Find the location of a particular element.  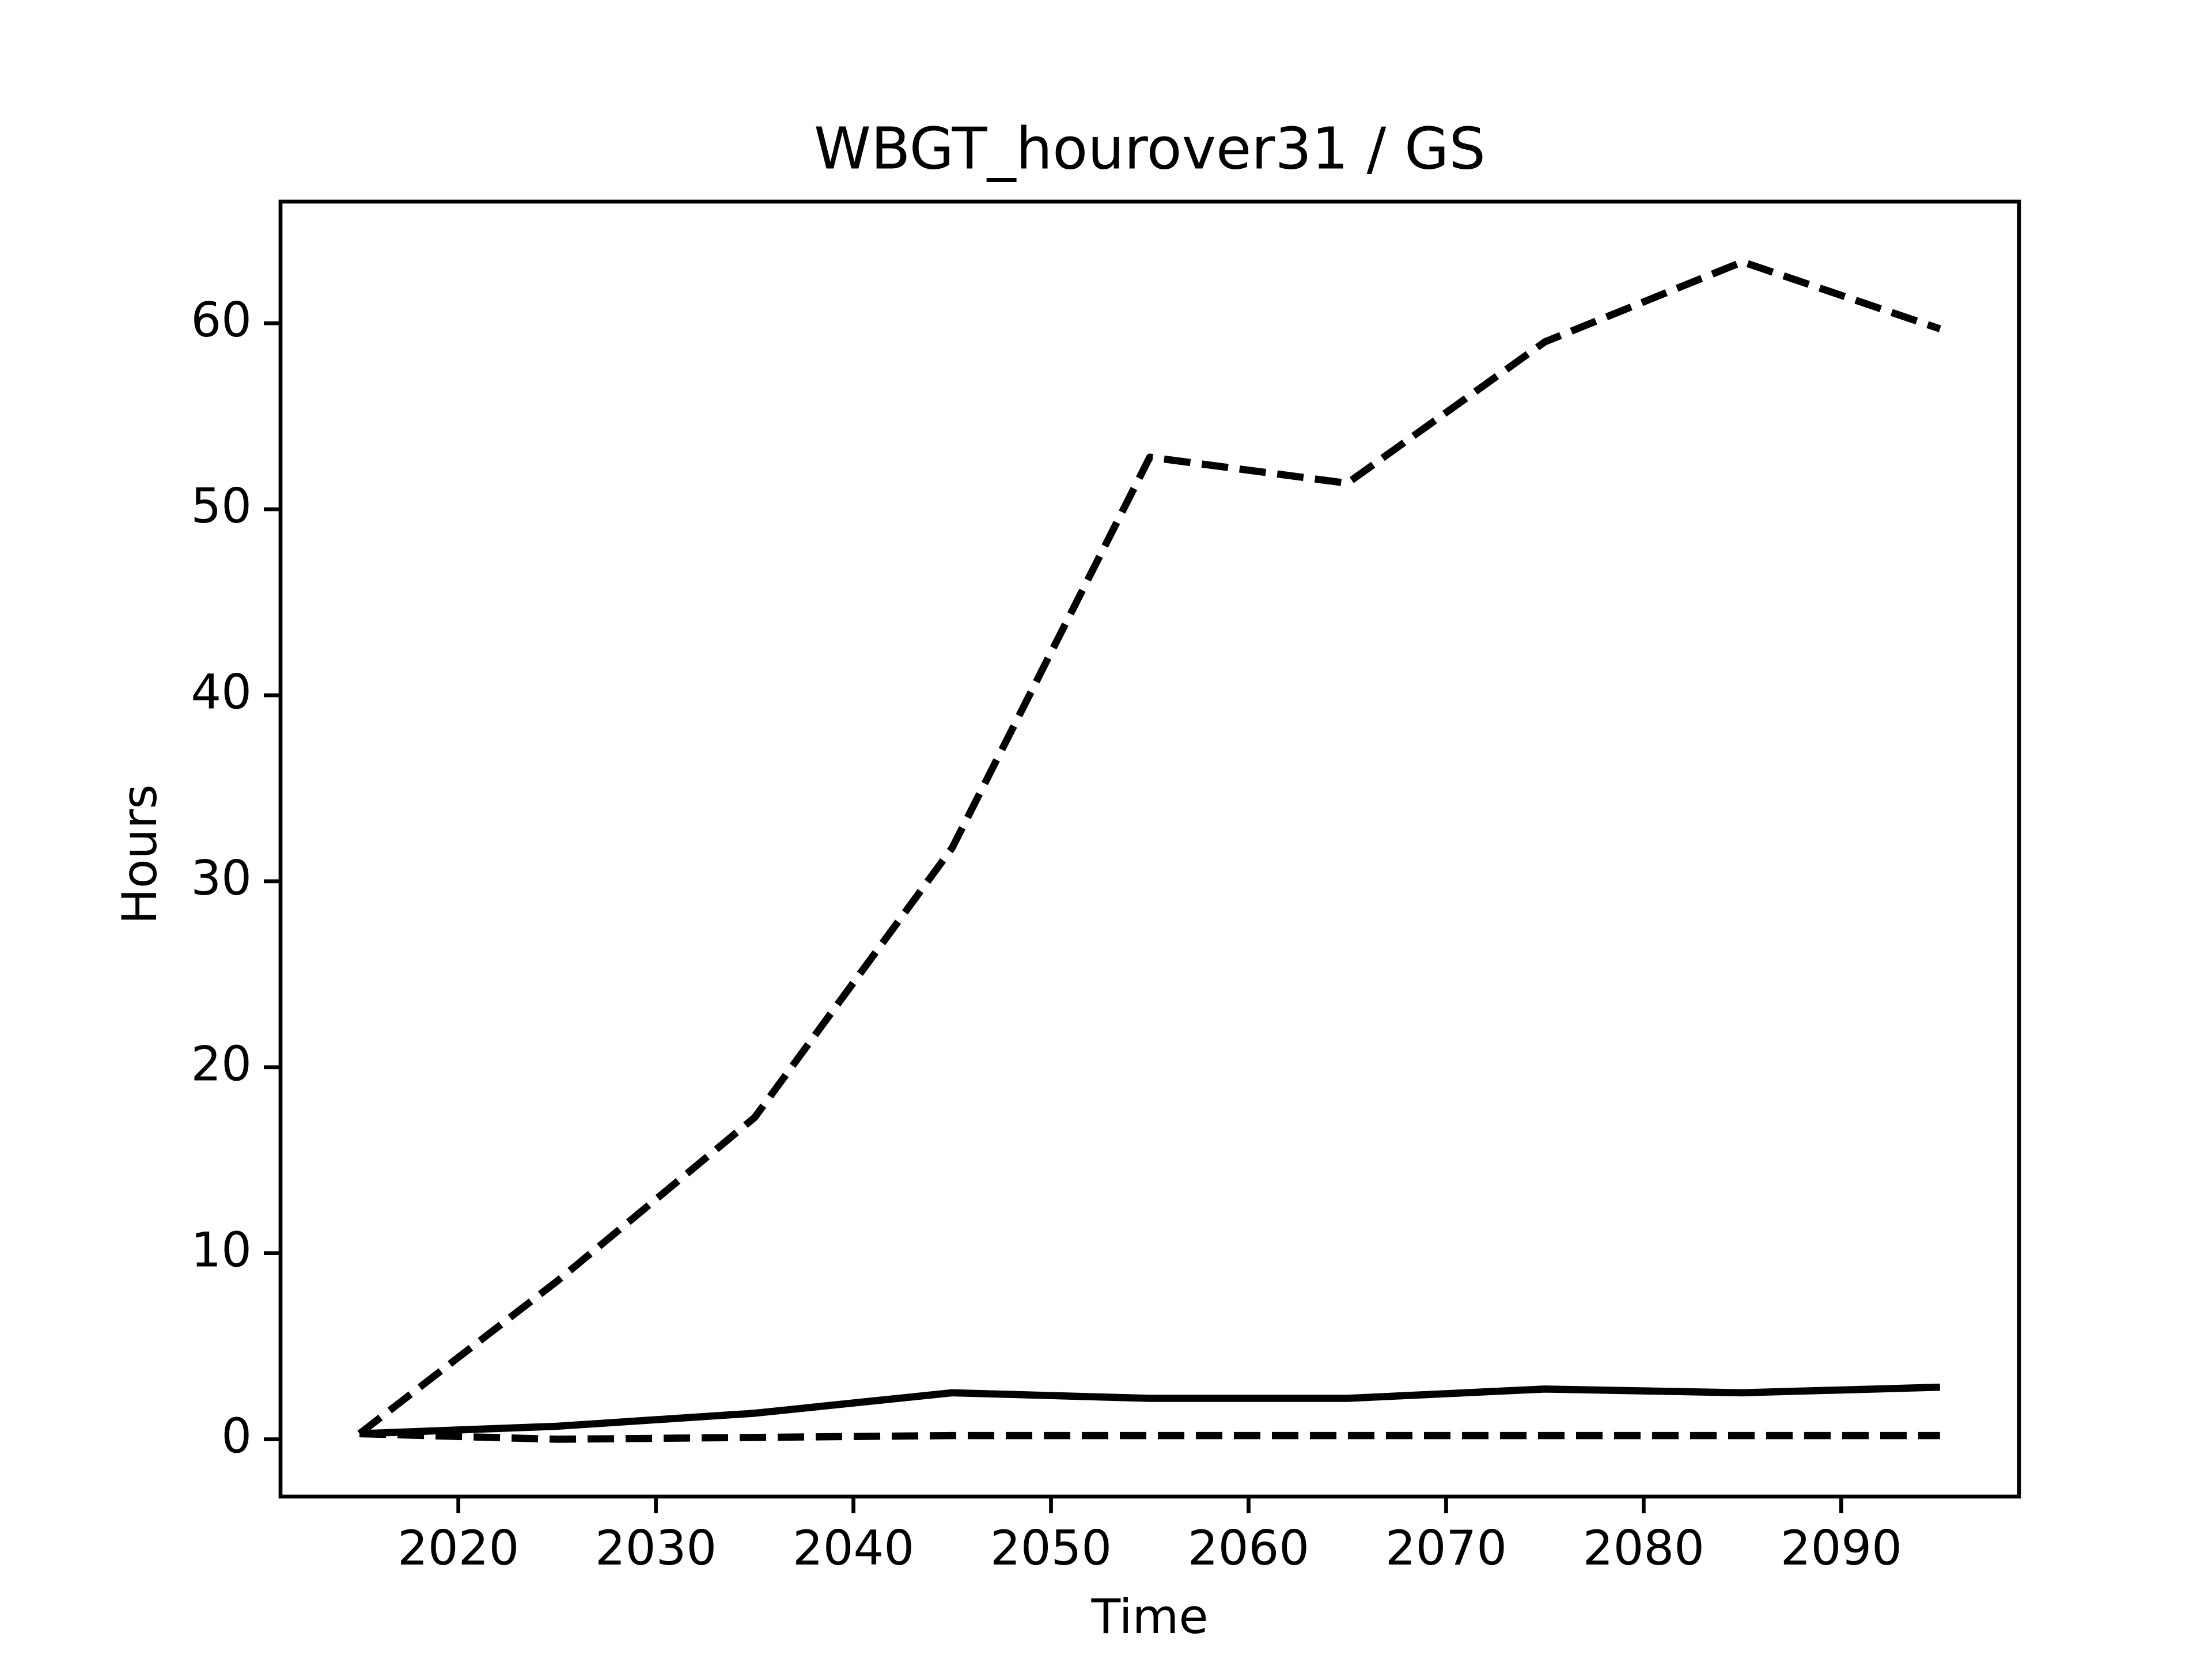

y-tick-label: 20 is located at coordinates (221, 1064).